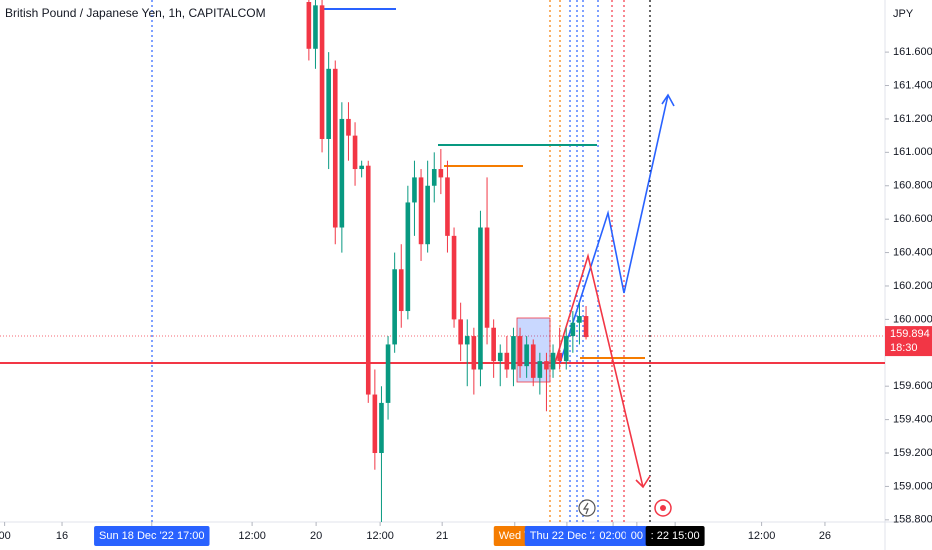  Describe the element at coordinates (912, 186) in the screenshot. I see `y-tick-label: 160.800` at that location.